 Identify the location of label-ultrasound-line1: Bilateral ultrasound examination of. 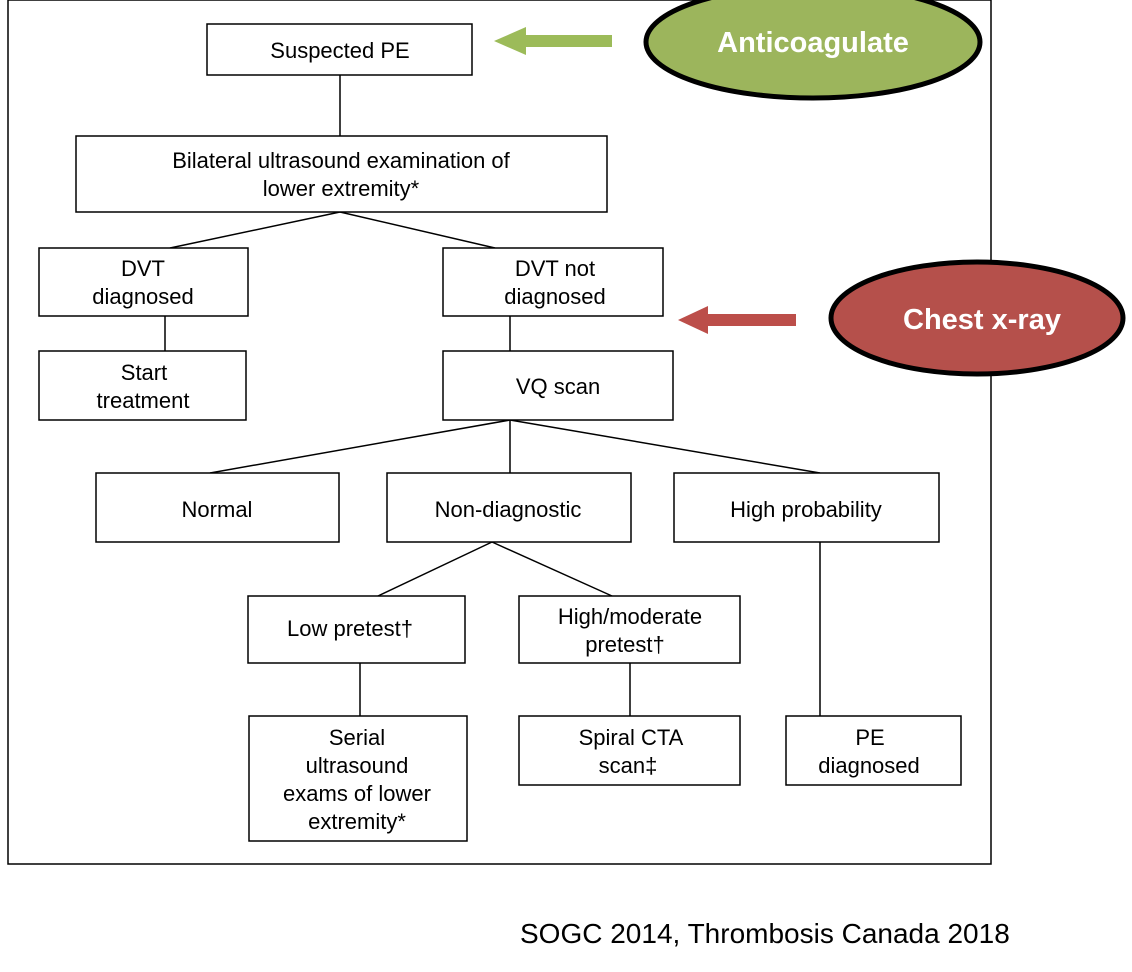
(341, 160).